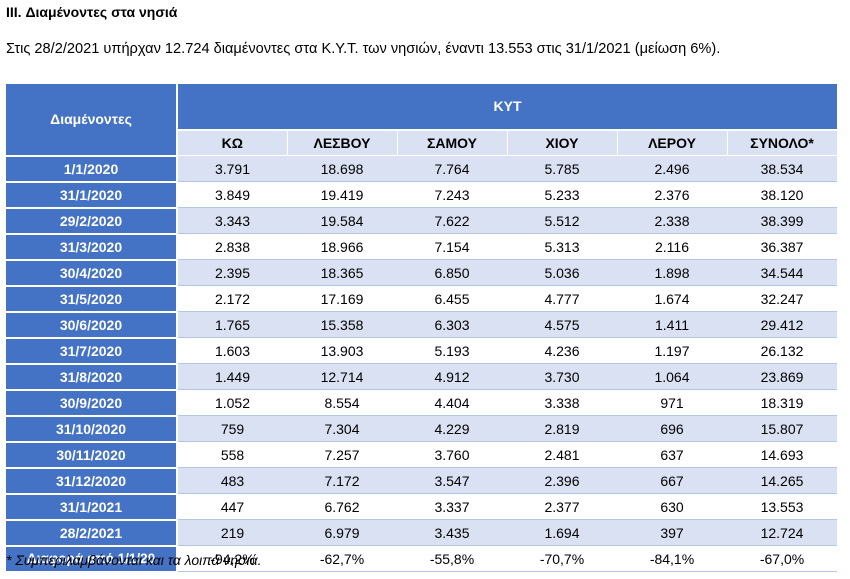 This screenshot has height=579, width=850. What do you see at coordinates (452, 532) in the screenshot?
I see `table-cell: 3.435` at bounding box center [452, 532].